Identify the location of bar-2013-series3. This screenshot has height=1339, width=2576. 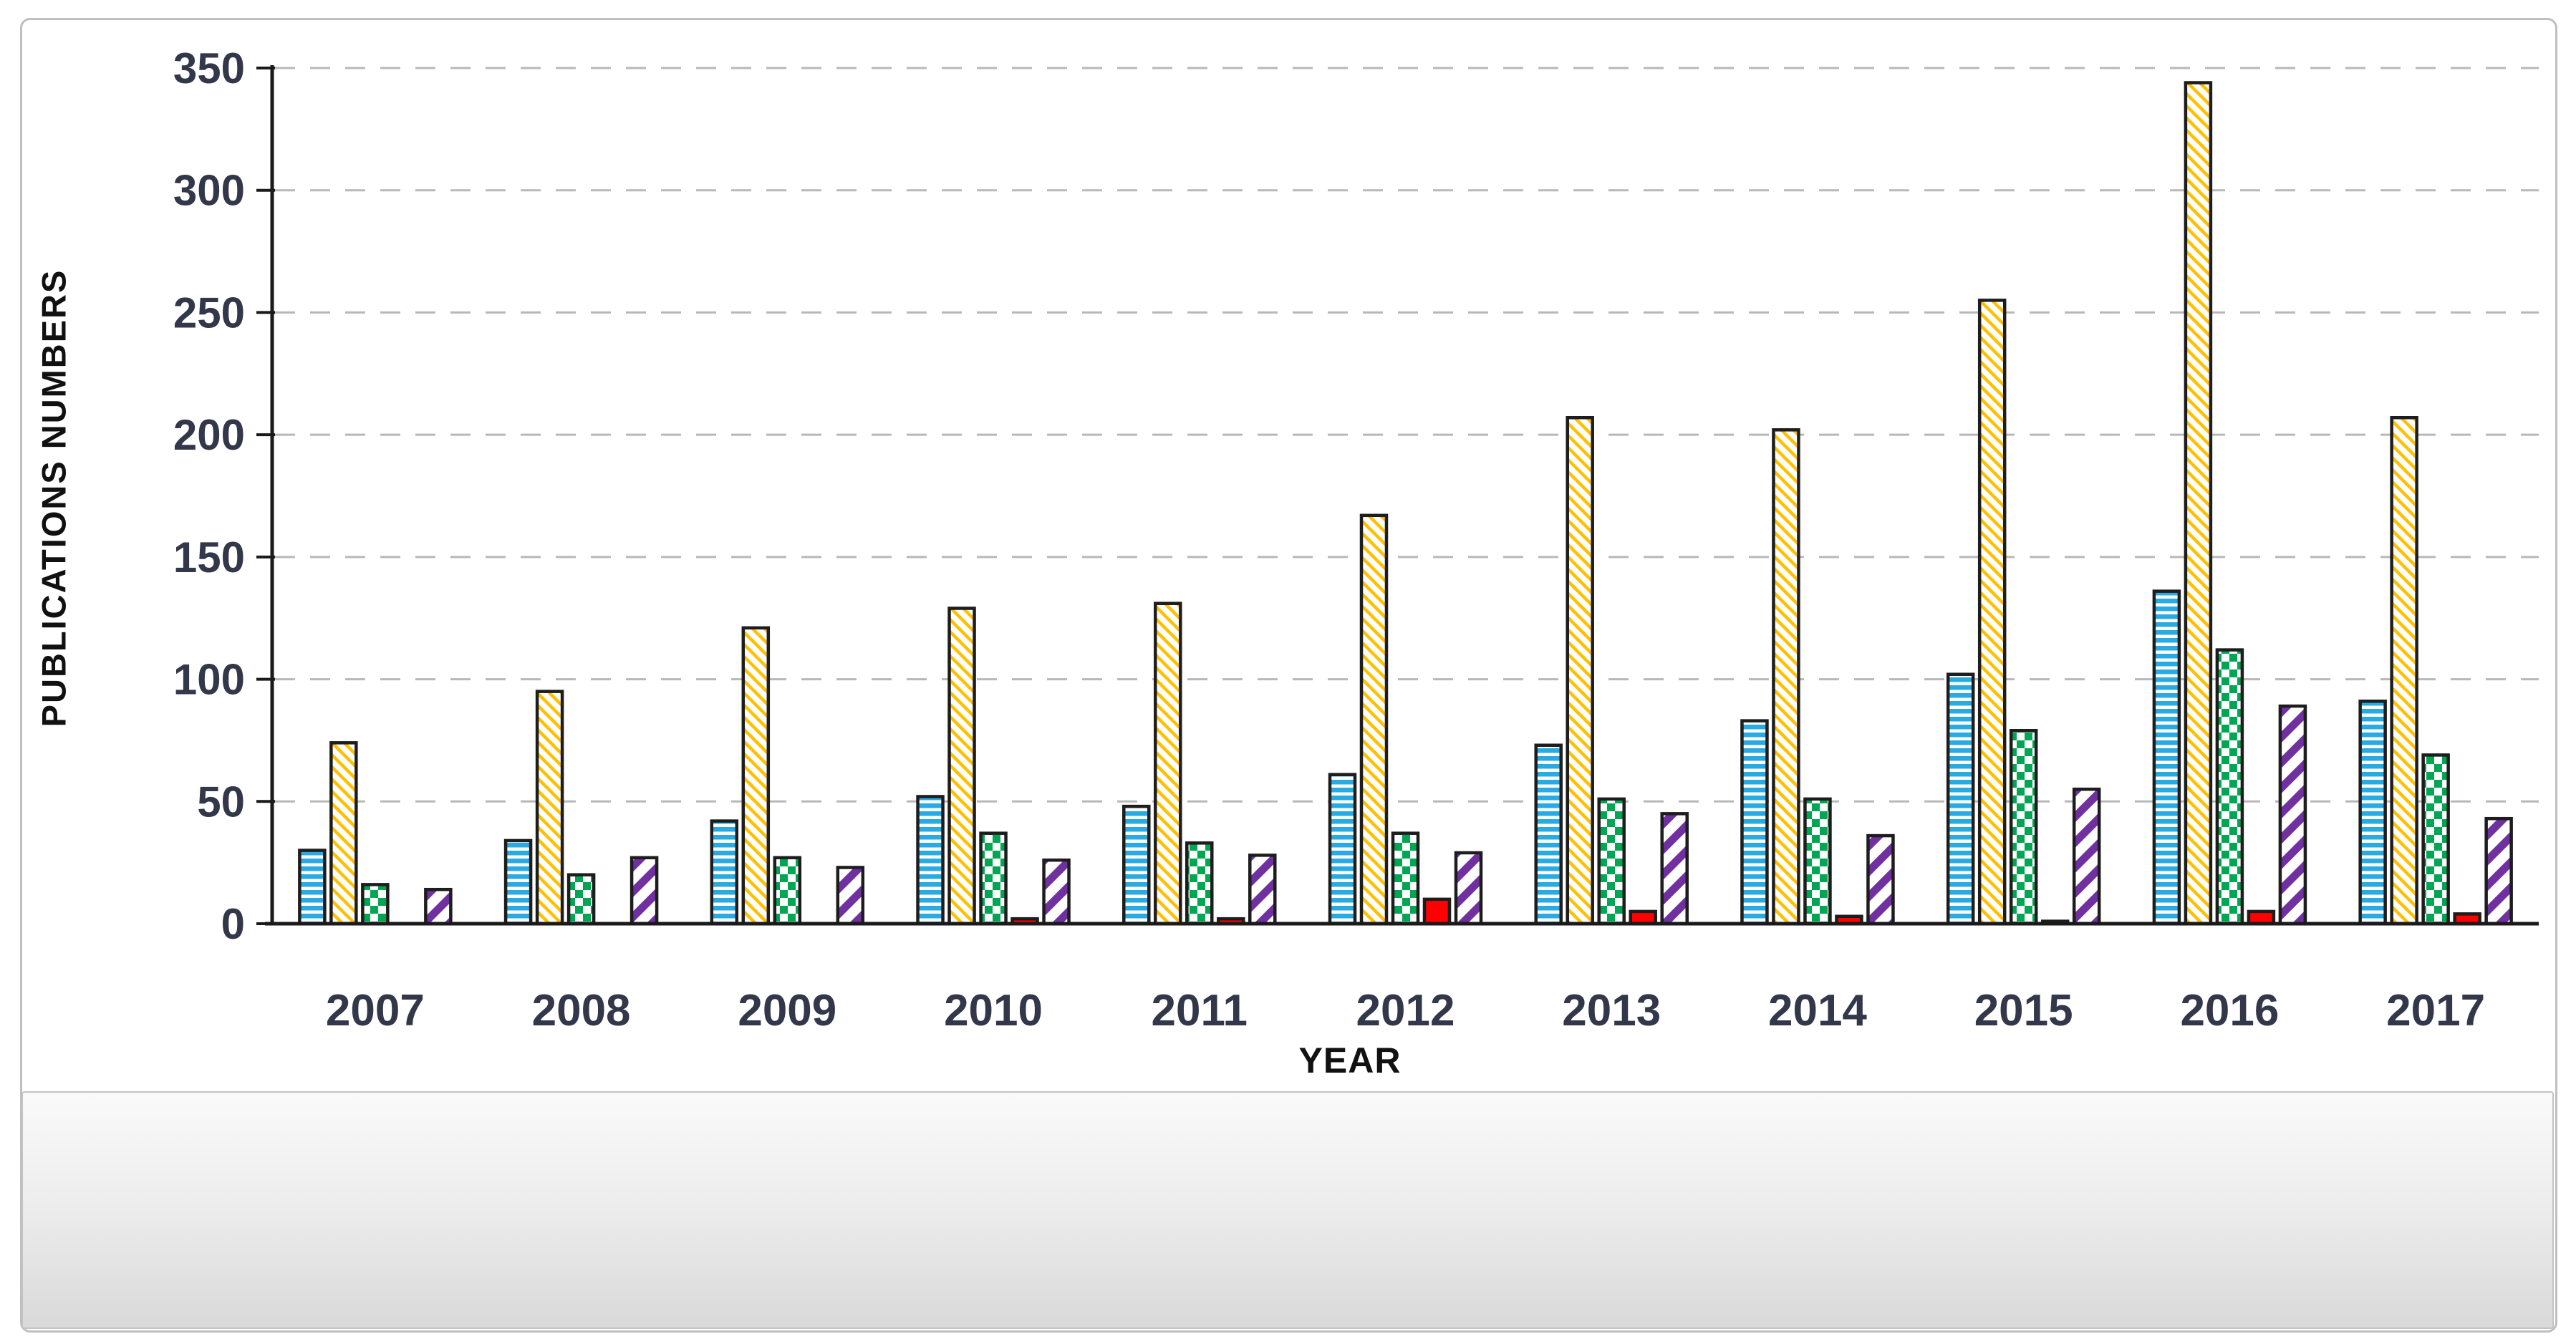
(1643, 917).